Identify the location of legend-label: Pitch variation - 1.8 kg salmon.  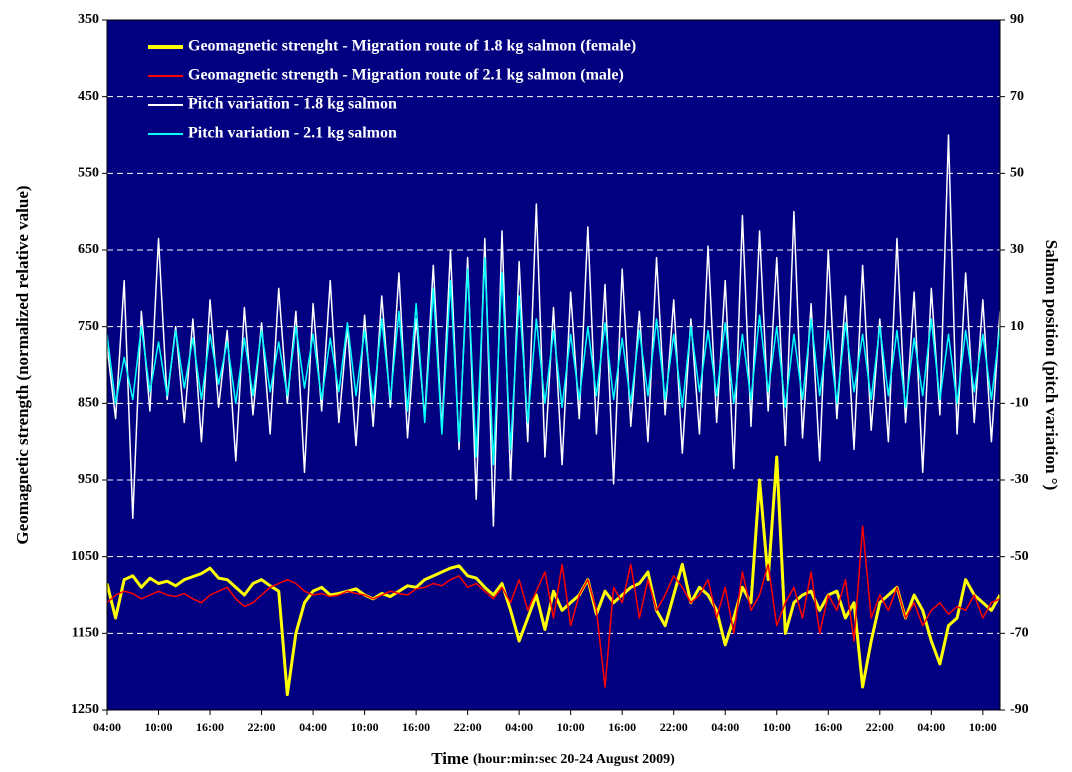
(292, 104).